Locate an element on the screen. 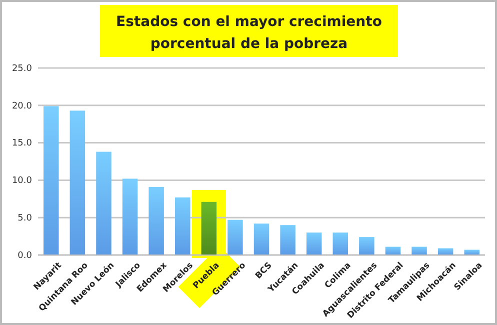 This screenshot has height=325, width=497. y-tick-label: 20.0 is located at coordinates (22, 106).